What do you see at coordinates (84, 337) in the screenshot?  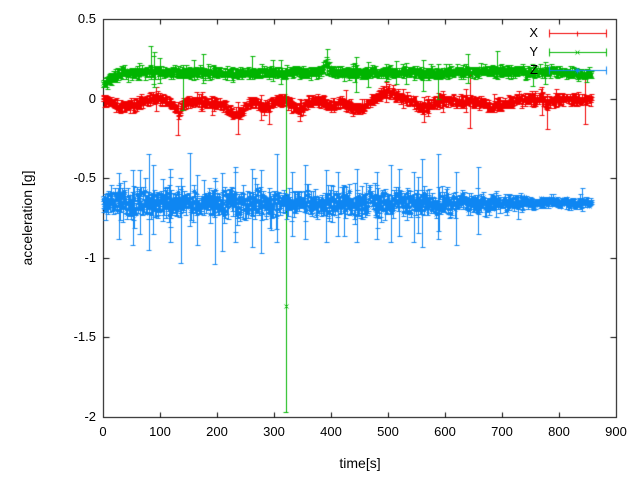 I see `y-tick-label--1.5: -1.5` at bounding box center [84, 337].